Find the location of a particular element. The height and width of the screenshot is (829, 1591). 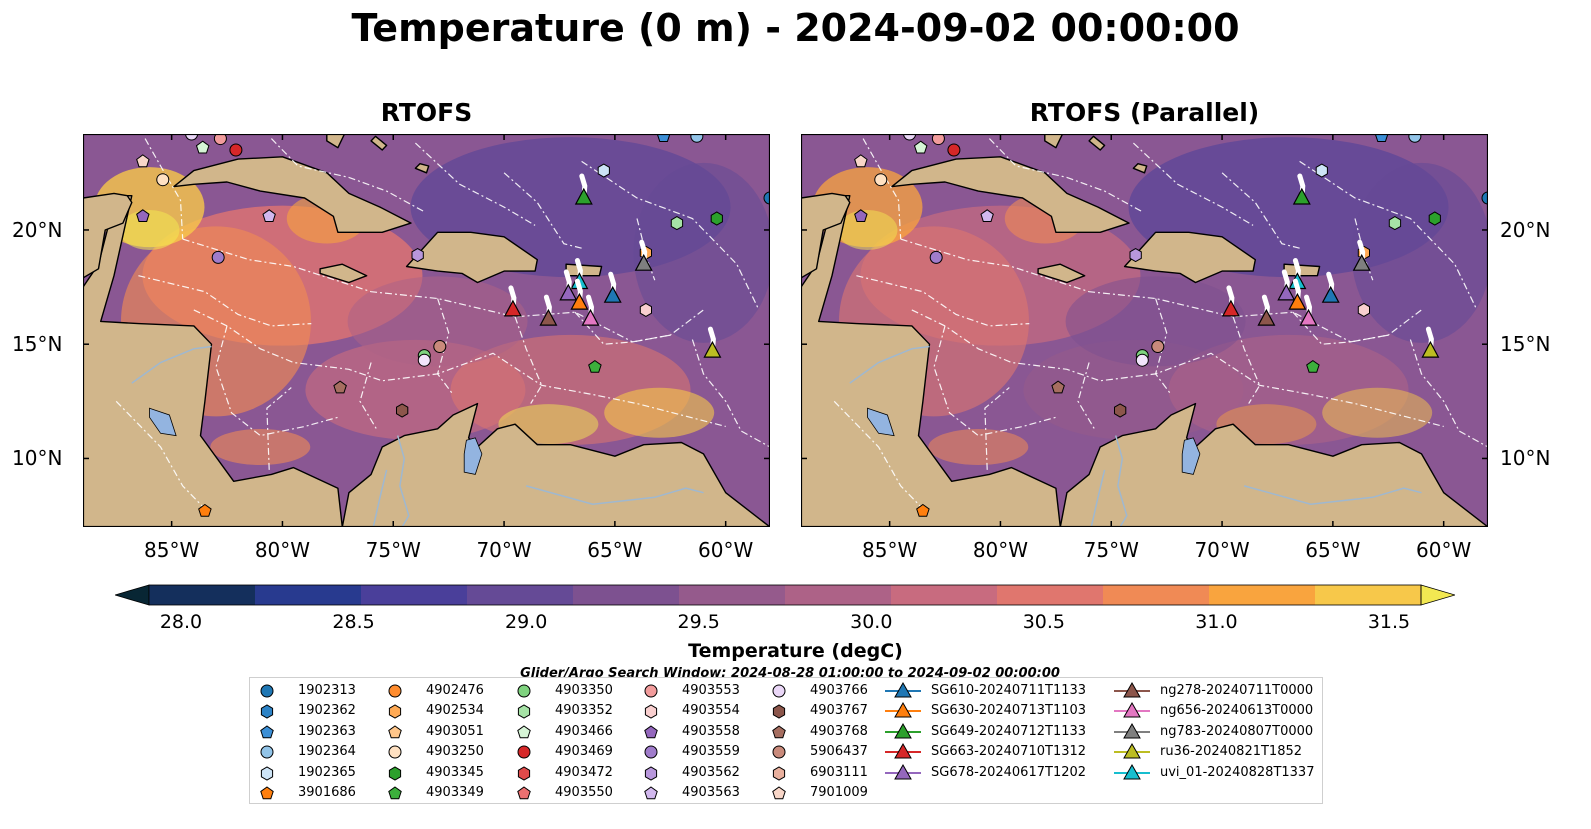

legend-label: 4903768 is located at coordinates (839, 731).